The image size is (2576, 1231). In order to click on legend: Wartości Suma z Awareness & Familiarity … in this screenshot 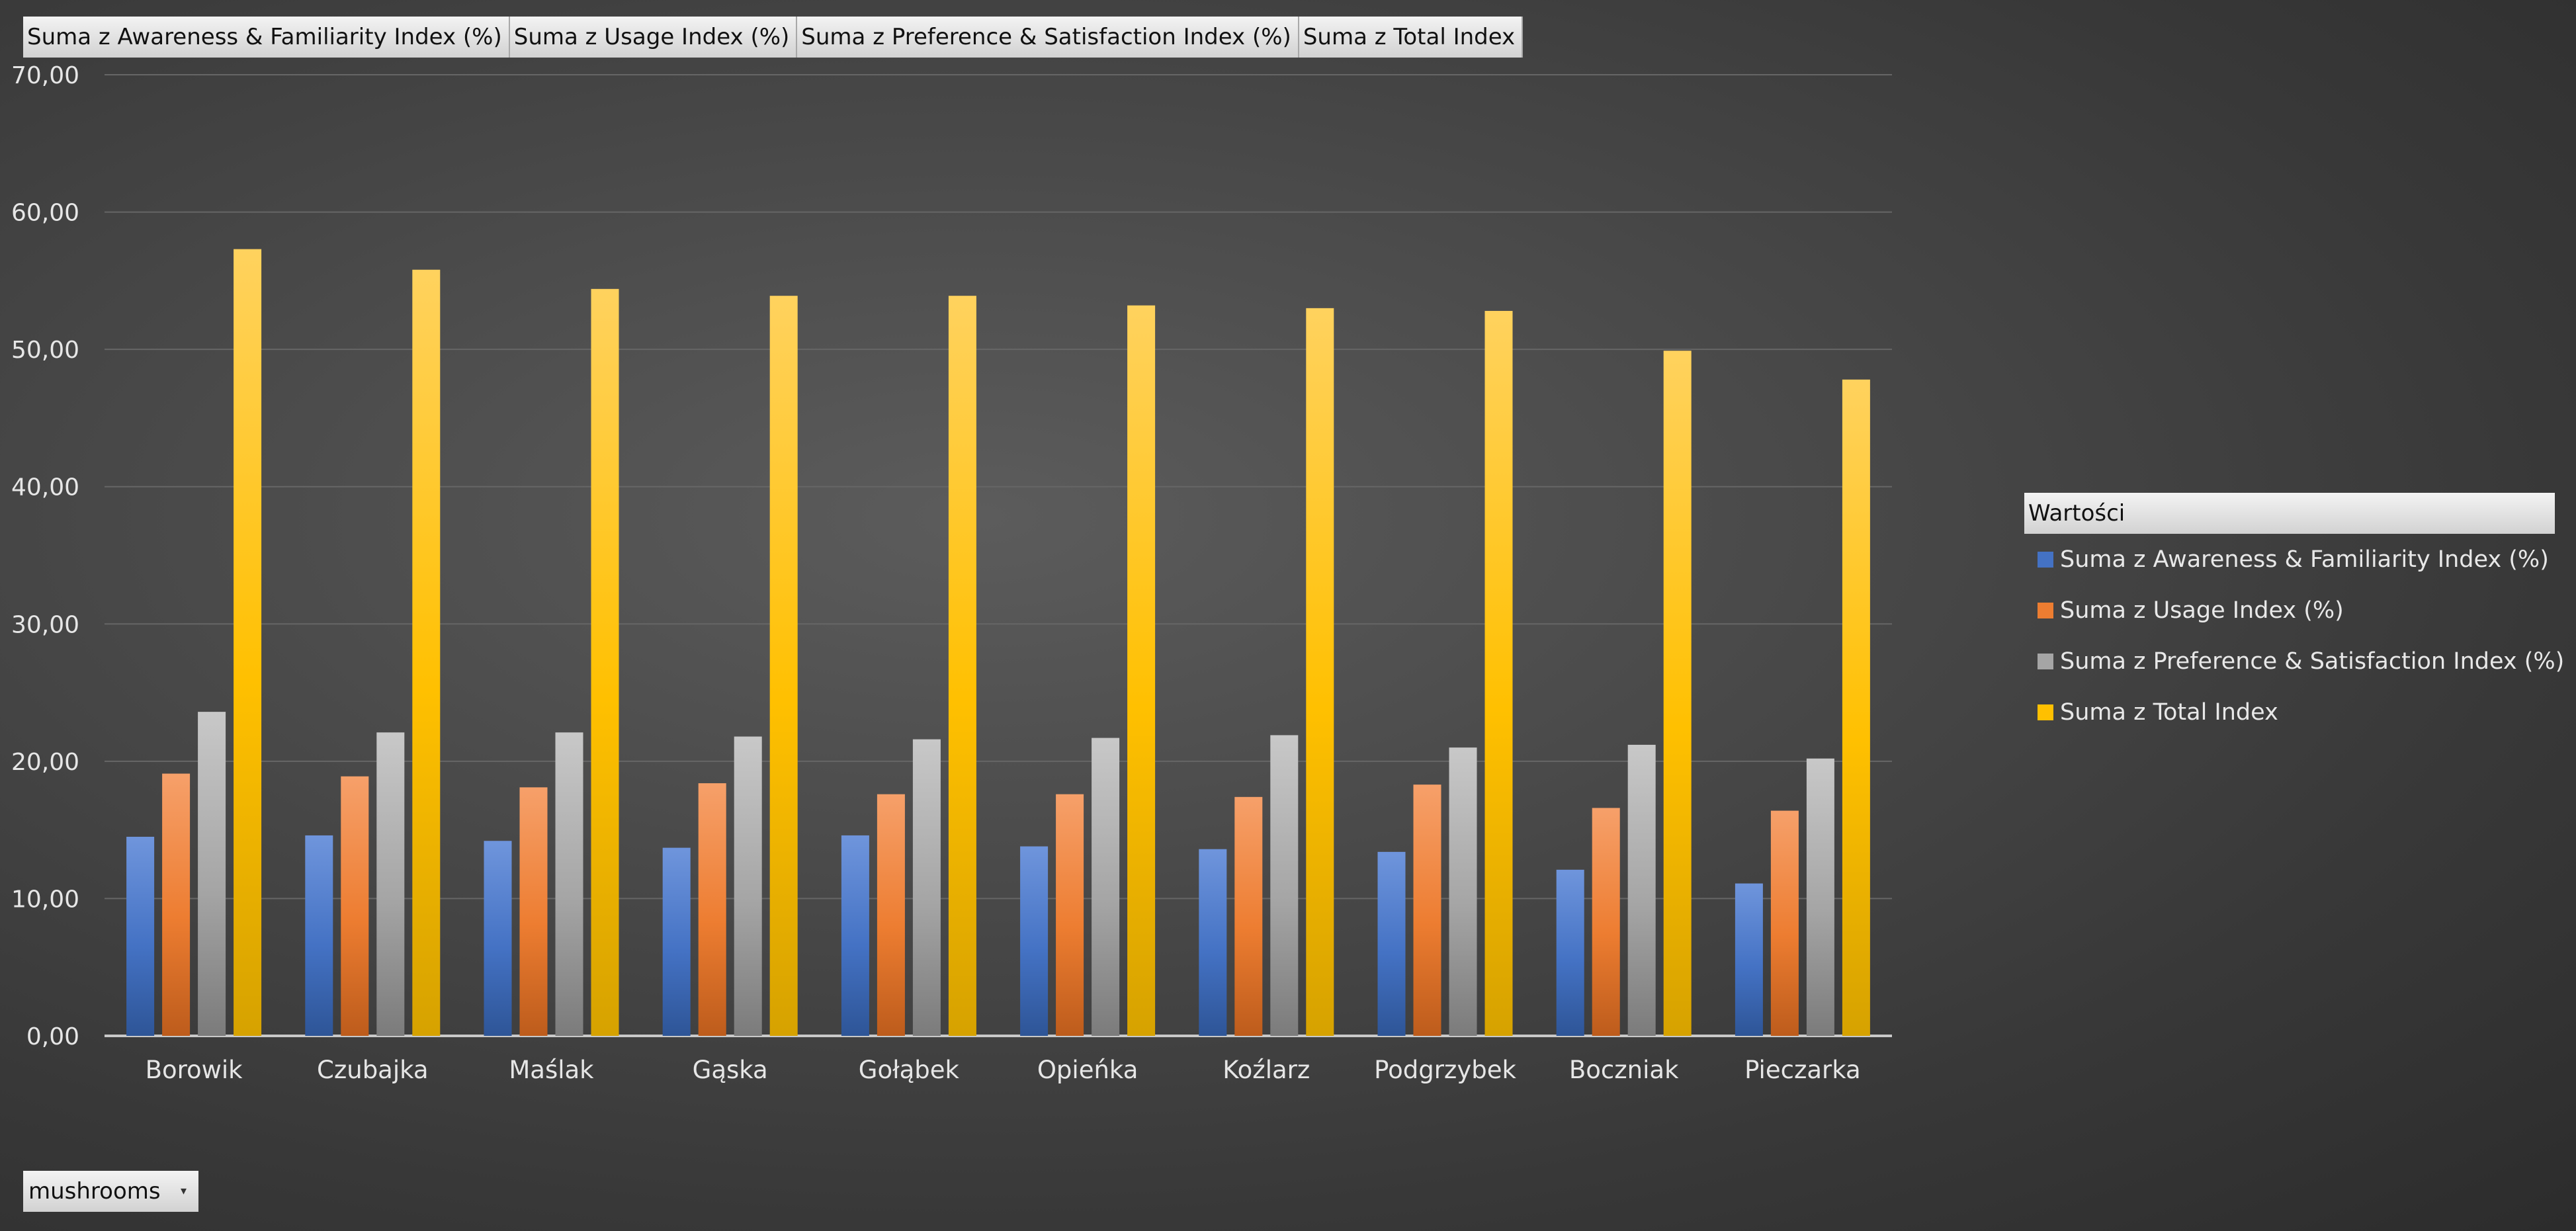, I will do `click(2294, 615)`.